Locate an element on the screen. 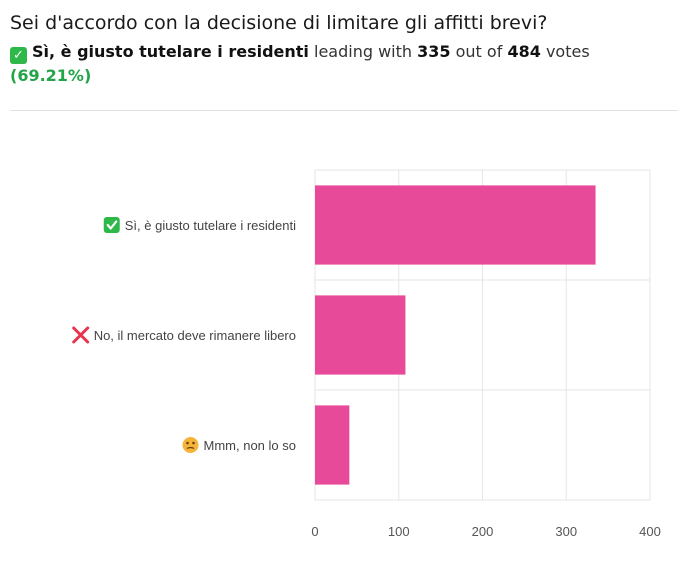 The image size is (686, 561). leader-votes: 335 is located at coordinates (434, 51).